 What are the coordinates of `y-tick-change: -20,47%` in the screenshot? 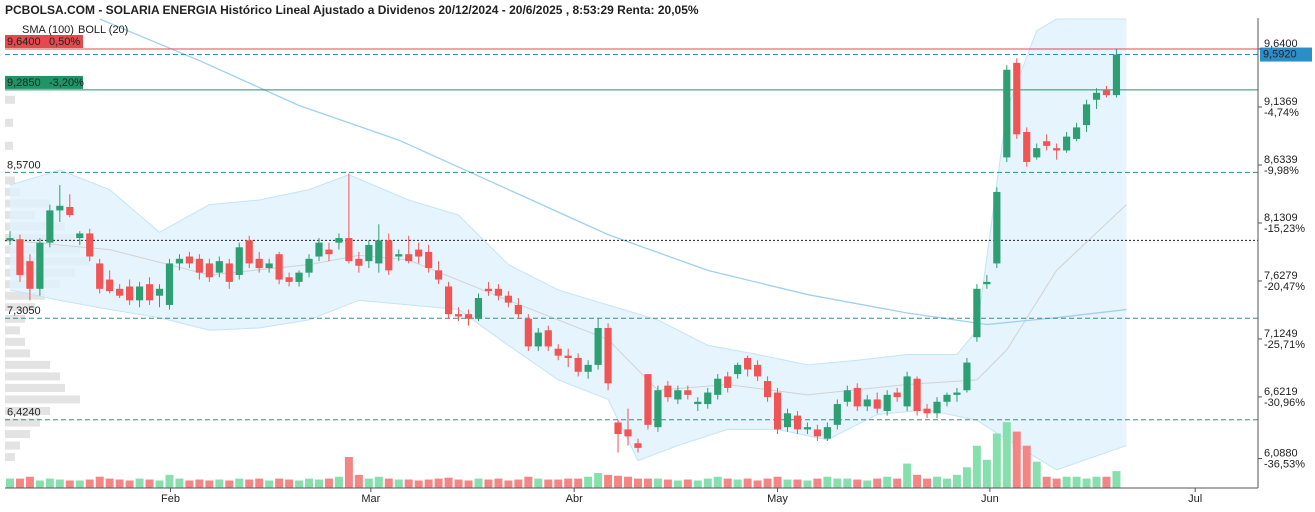 It's located at (1284, 287).